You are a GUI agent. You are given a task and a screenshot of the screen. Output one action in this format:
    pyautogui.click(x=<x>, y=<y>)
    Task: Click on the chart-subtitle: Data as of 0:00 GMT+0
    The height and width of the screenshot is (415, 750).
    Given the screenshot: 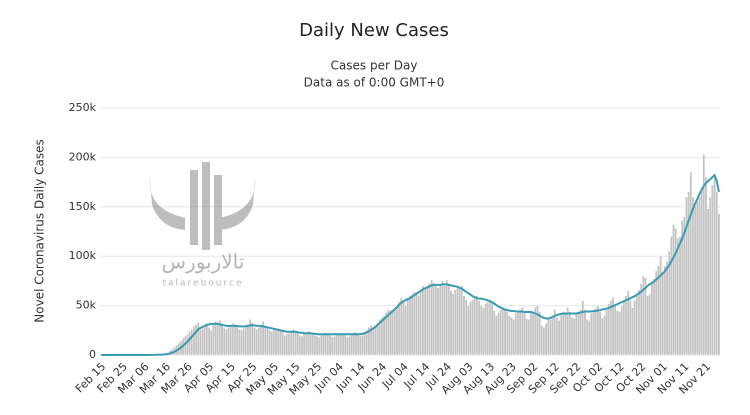 What is the action you would take?
    pyautogui.click(x=374, y=83)
    